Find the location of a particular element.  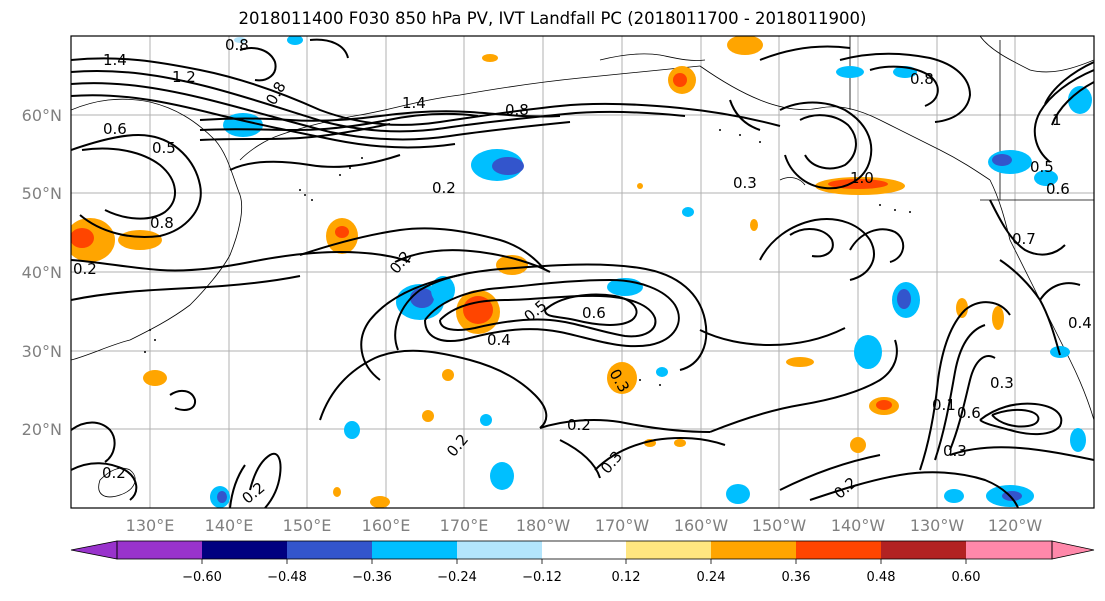

lon-label: 130°E is located at coordinates (150, 525).